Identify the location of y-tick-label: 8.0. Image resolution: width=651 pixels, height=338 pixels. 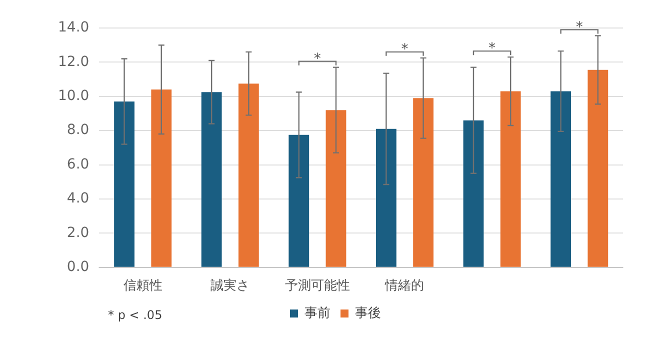
(78, 130).